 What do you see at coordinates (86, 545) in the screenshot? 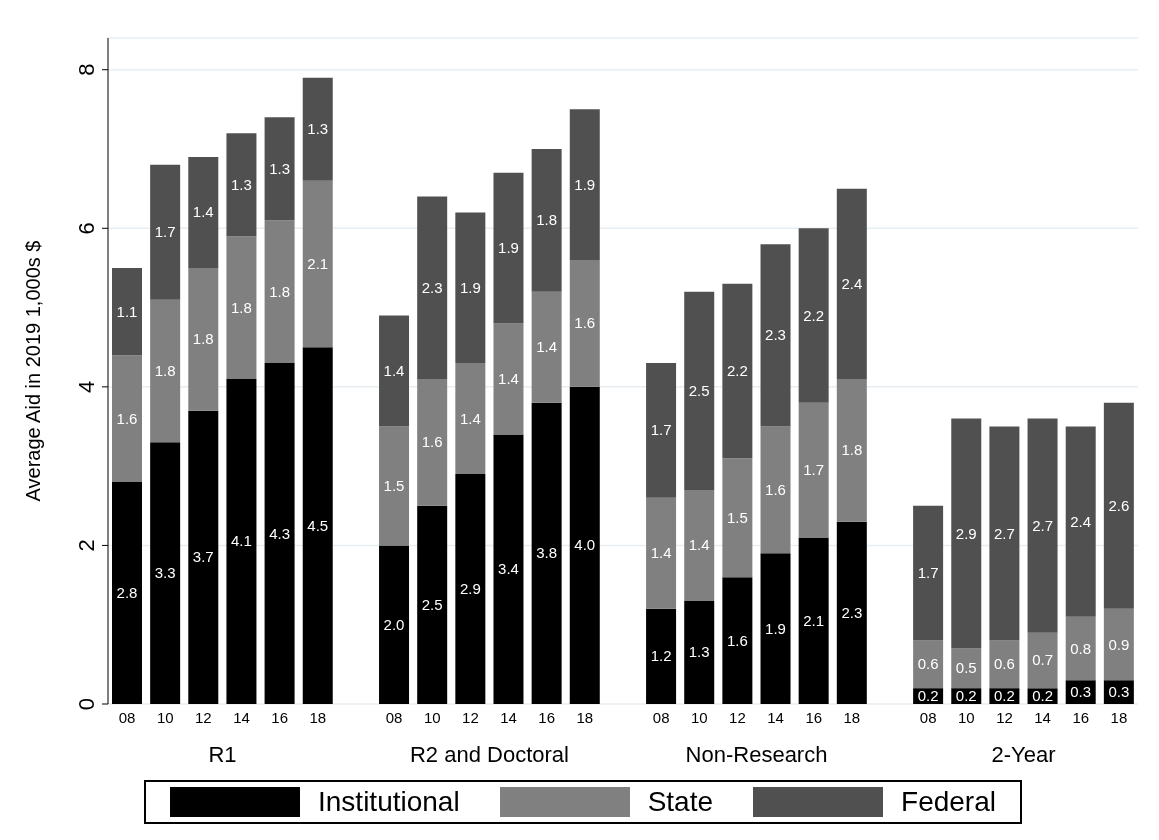
I see `y-tick-label: 2` at bounding box center [86, 545].